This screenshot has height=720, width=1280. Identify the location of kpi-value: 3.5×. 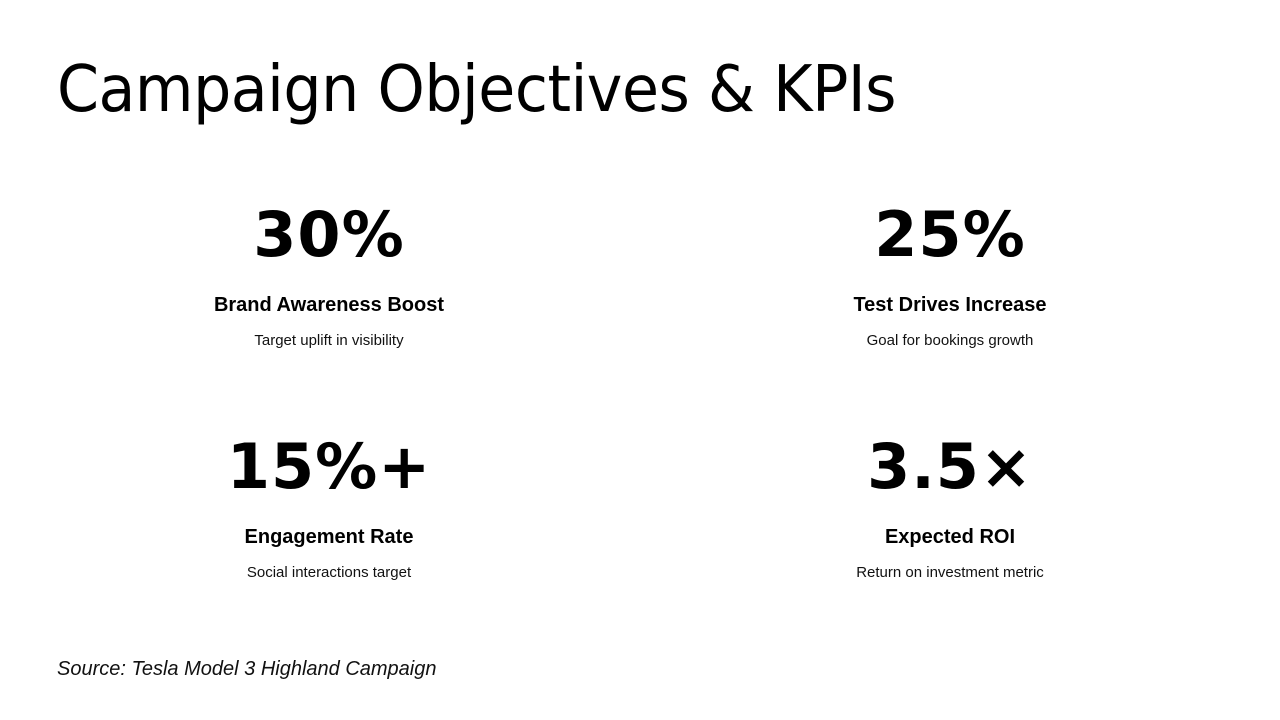
(950, 466).